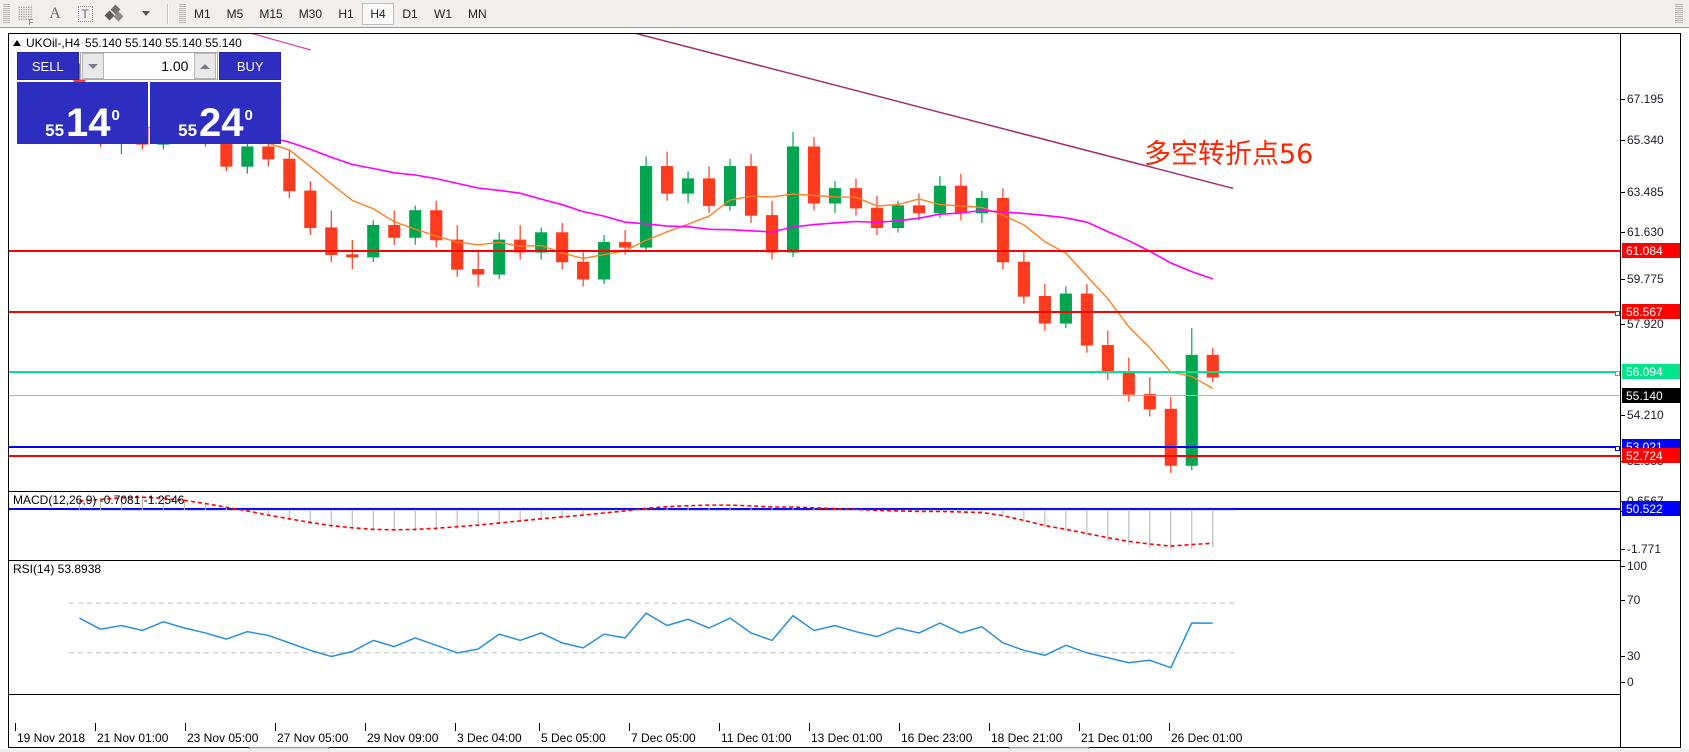 Image resolution: width=1689 pixels, height=752 pixels. Describe the element at coordinates (1651, 395) in the screenshot. I see `price-level-badge: 55.140` at that location.